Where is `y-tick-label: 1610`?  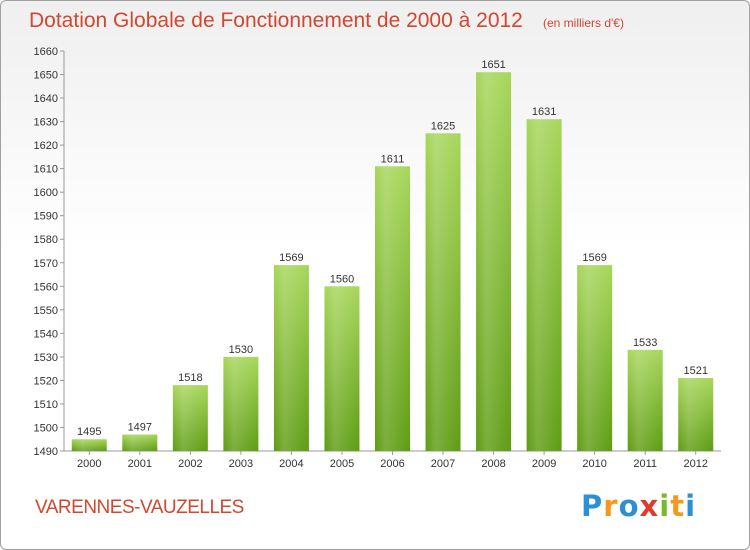
y-tick-label: 1610 is located at coordinates (46, 170).